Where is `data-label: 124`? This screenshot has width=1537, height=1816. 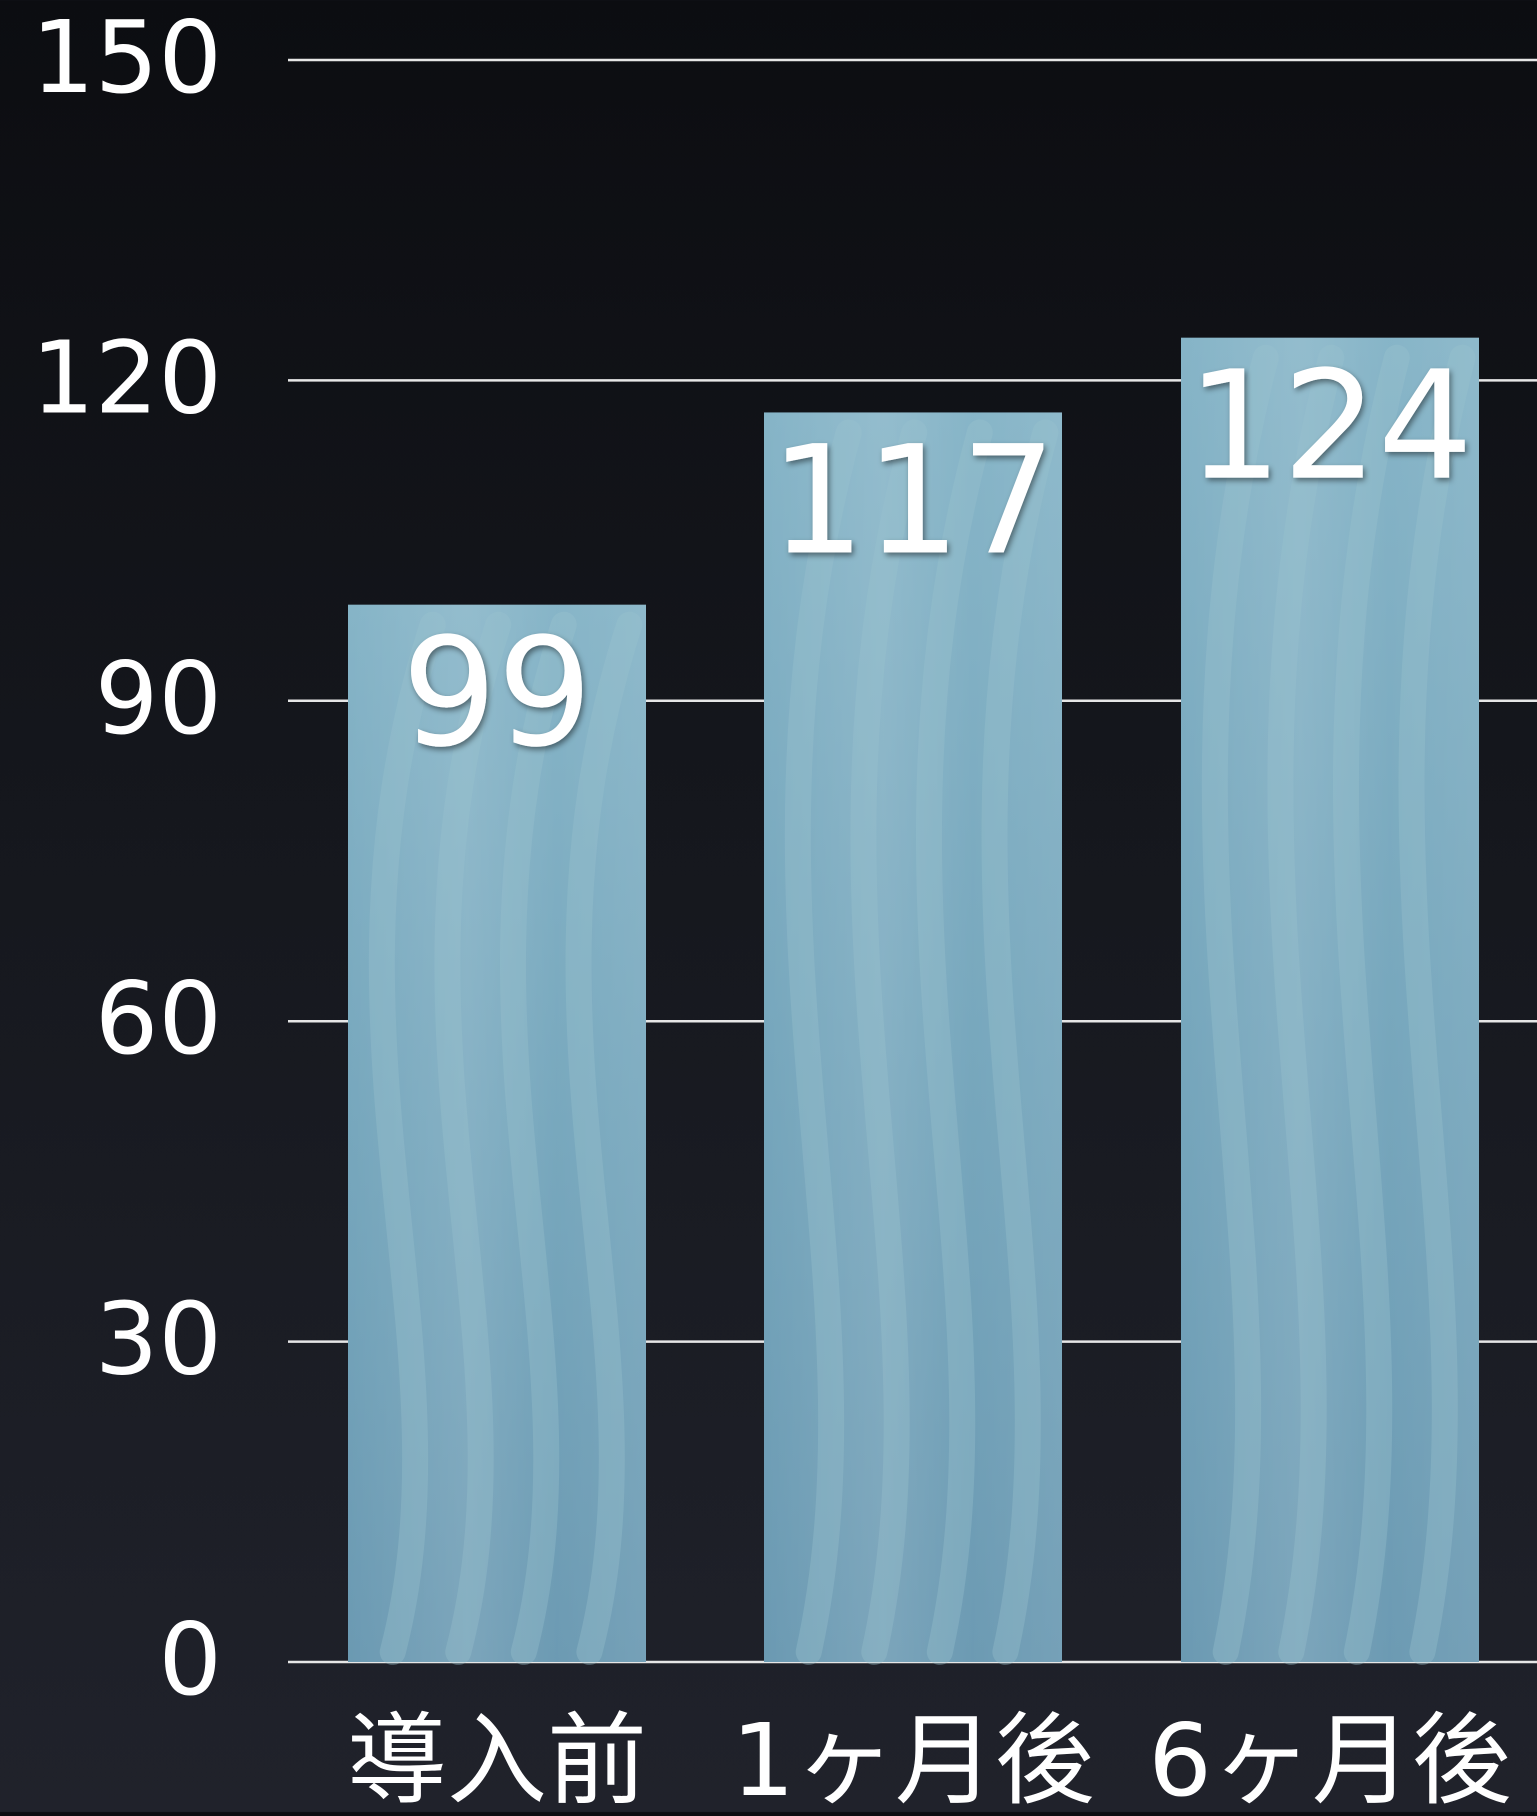
data-label: 124 is located at coordinates (1330, 427).